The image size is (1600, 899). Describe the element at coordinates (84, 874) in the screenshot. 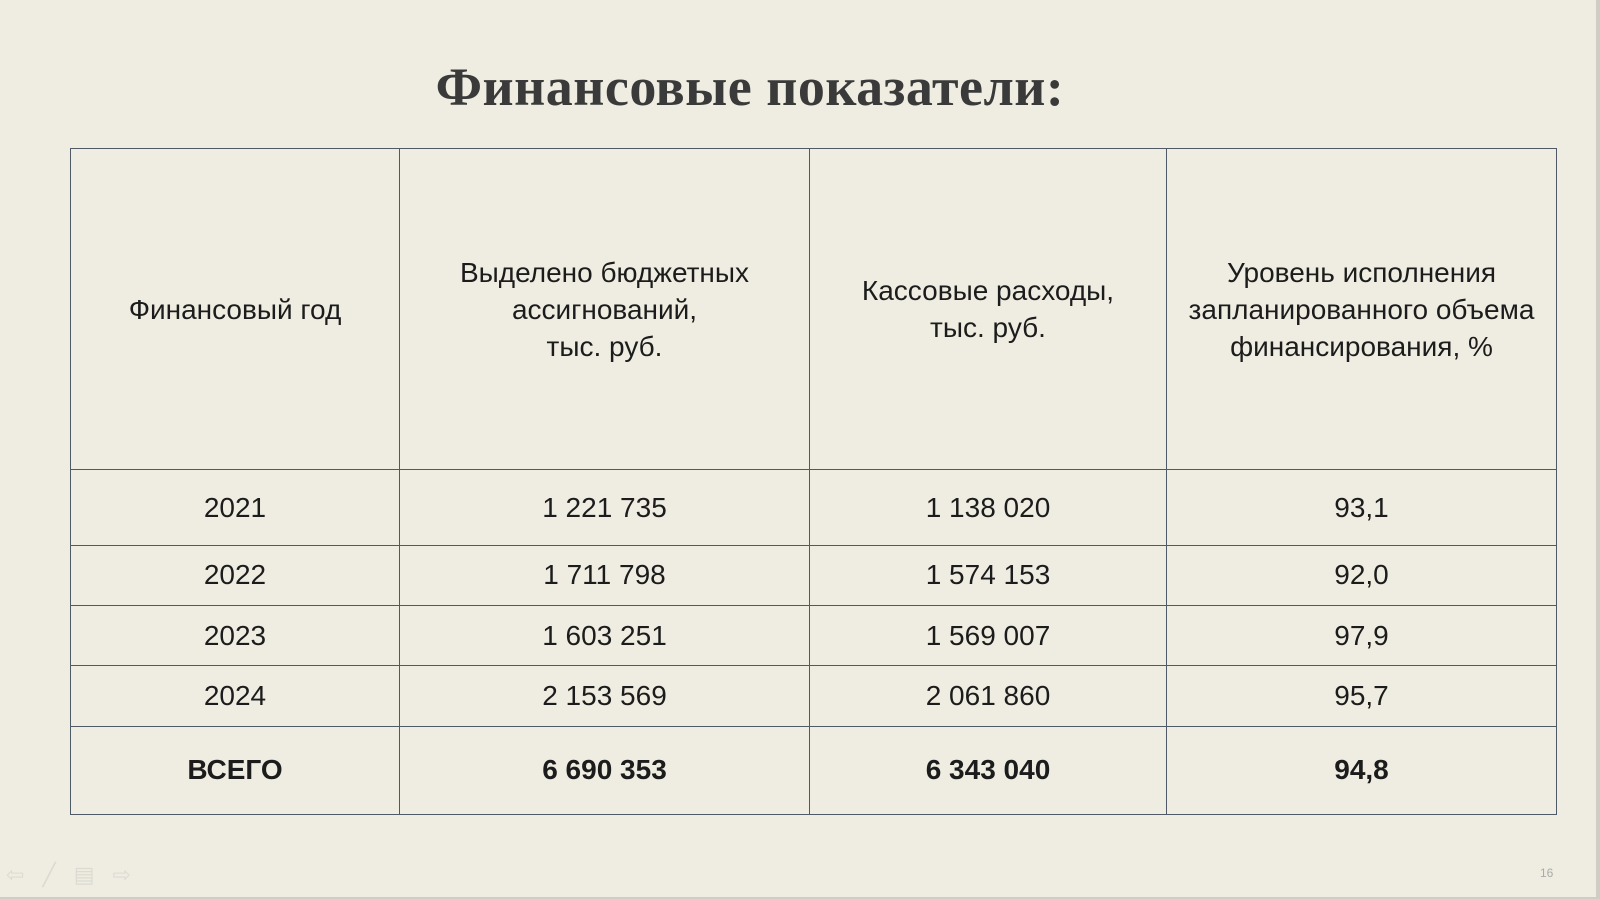

I see `menu-icon: ▤` at that location.